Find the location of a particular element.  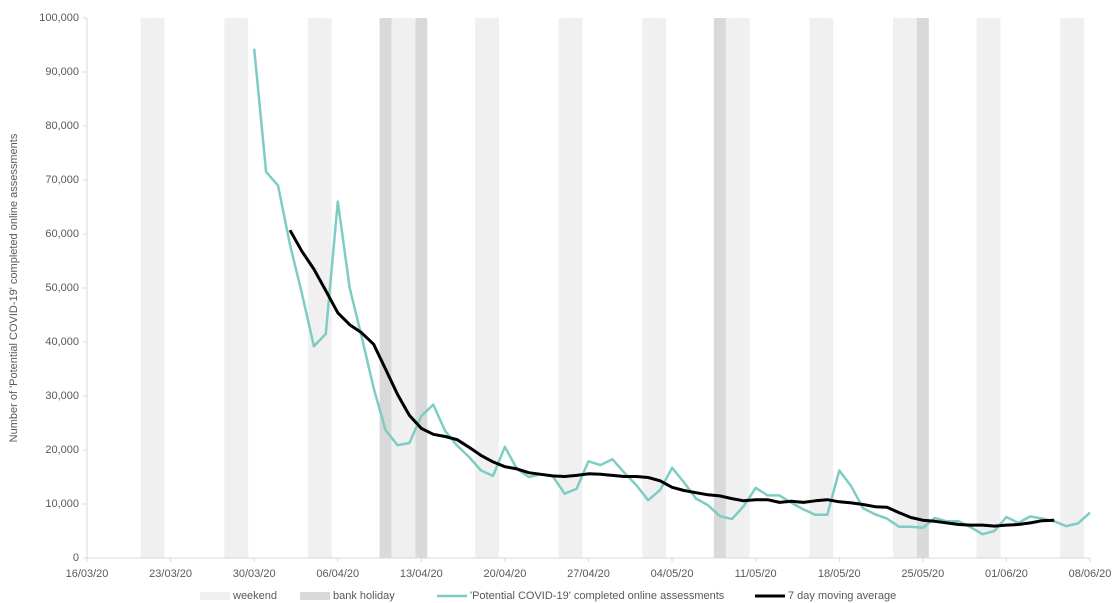

y-tick-label: 90,000 is located at coordinates (62, 72).